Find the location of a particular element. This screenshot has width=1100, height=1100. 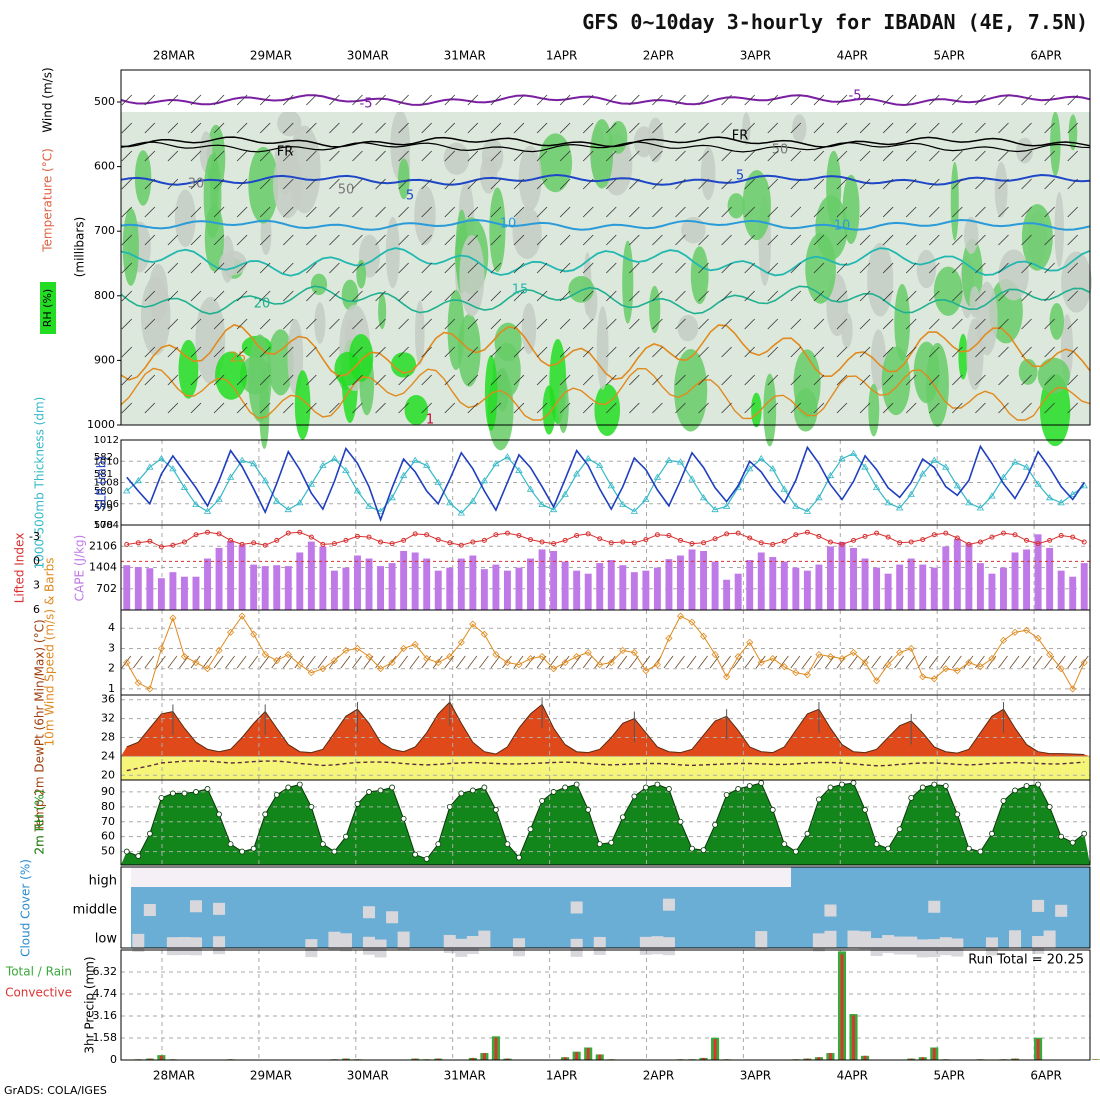

date-label-bottom: 28MAR is located at coordinates (174, 1076).